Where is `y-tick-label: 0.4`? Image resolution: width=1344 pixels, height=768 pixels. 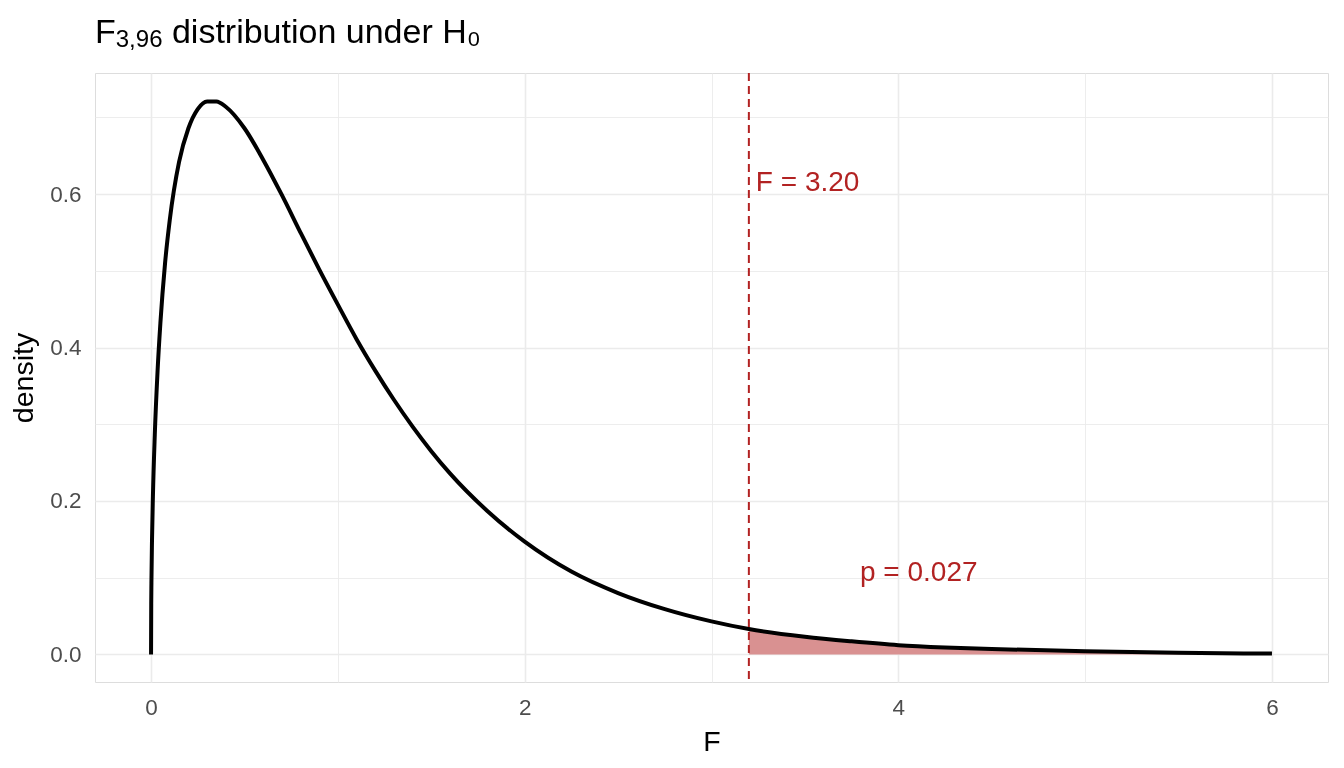 y-tick-label: 0.4 is located at coordinates (66, 348).